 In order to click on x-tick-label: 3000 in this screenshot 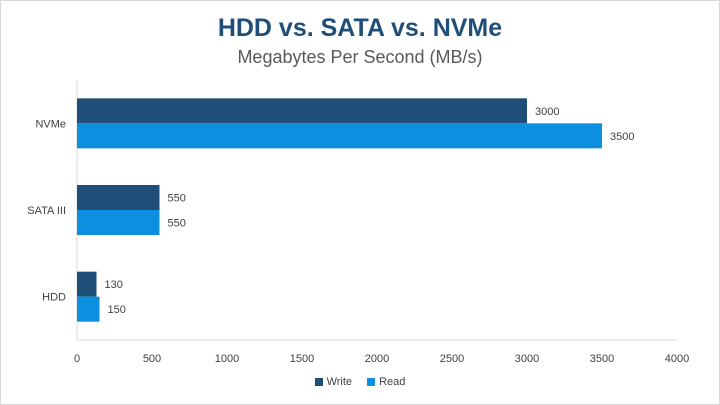, I will do `click(527, 359)`.